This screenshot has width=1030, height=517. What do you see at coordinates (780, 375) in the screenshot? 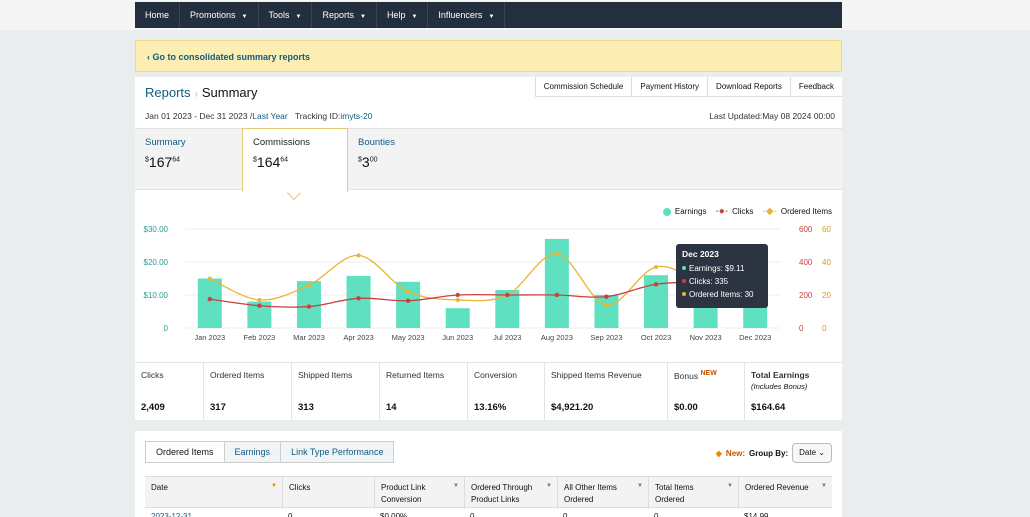
I see `stat-label: Total Earnings` at bounding box center [780, 375].